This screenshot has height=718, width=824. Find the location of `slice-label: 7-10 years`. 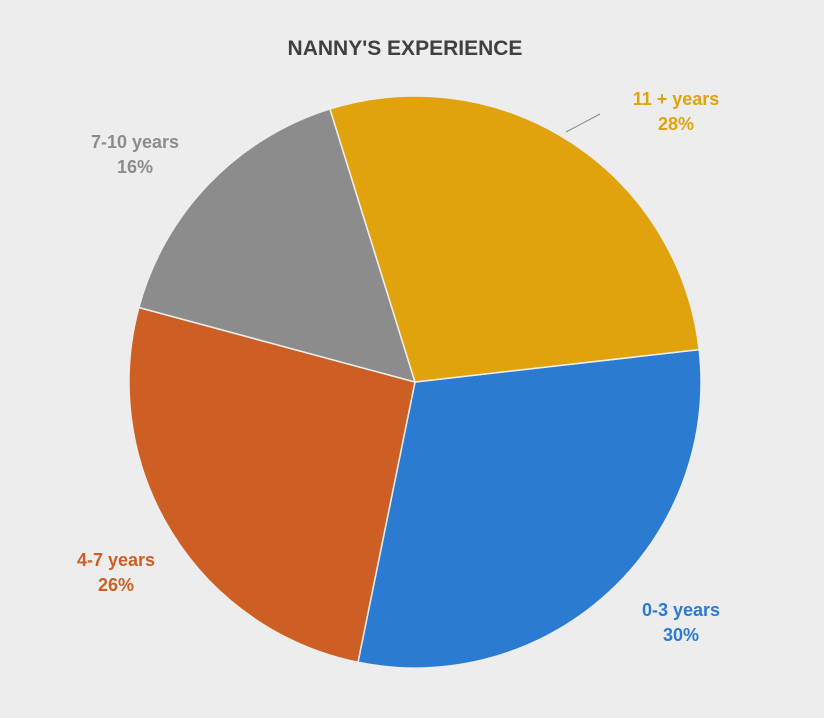

slice-label: 7-10 years is located at coordinates (135, 142).